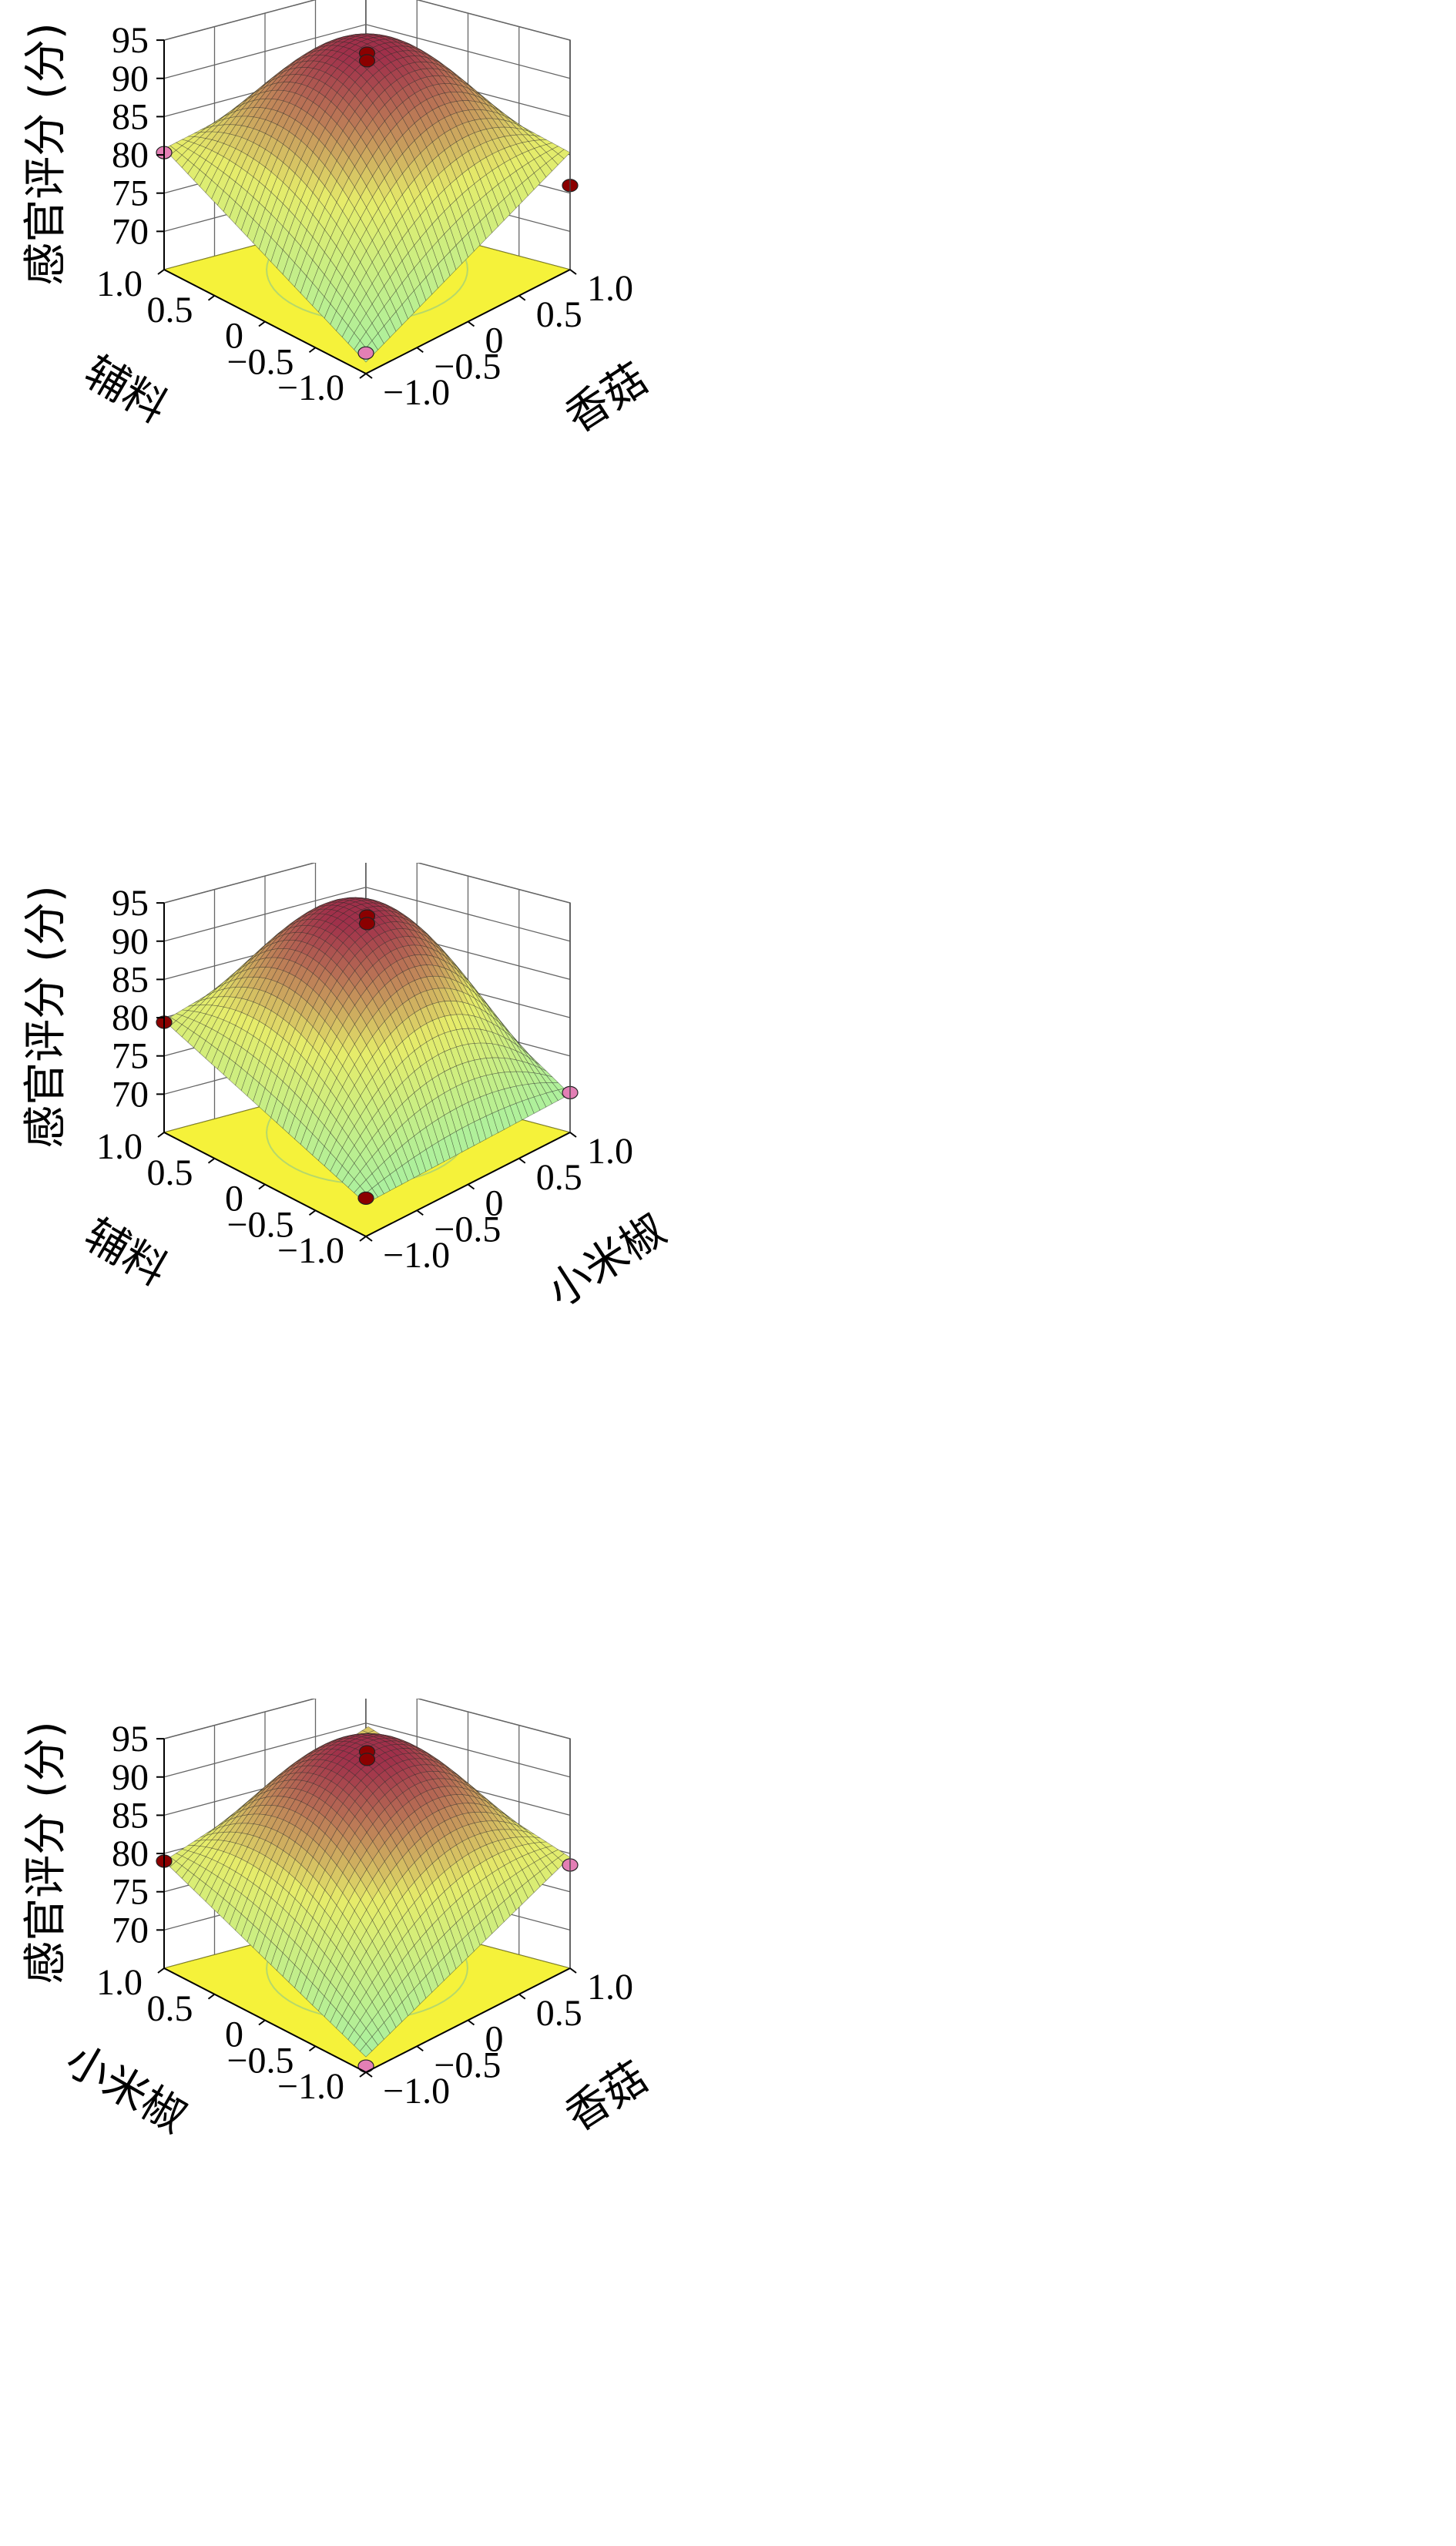 This screenshot has height=2546, width=1456. Describe the element at coordinates (367, 203) in the screenshot. I see `design-points` at that location.